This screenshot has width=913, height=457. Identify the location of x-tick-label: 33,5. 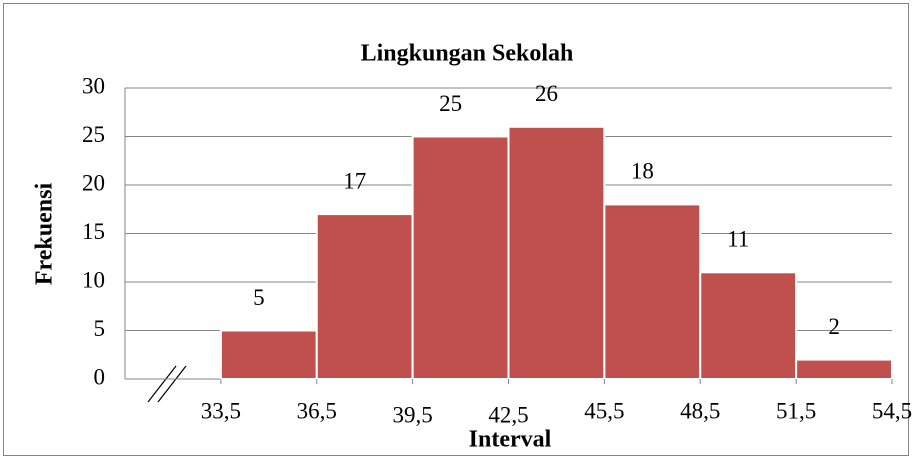
(221, 410).